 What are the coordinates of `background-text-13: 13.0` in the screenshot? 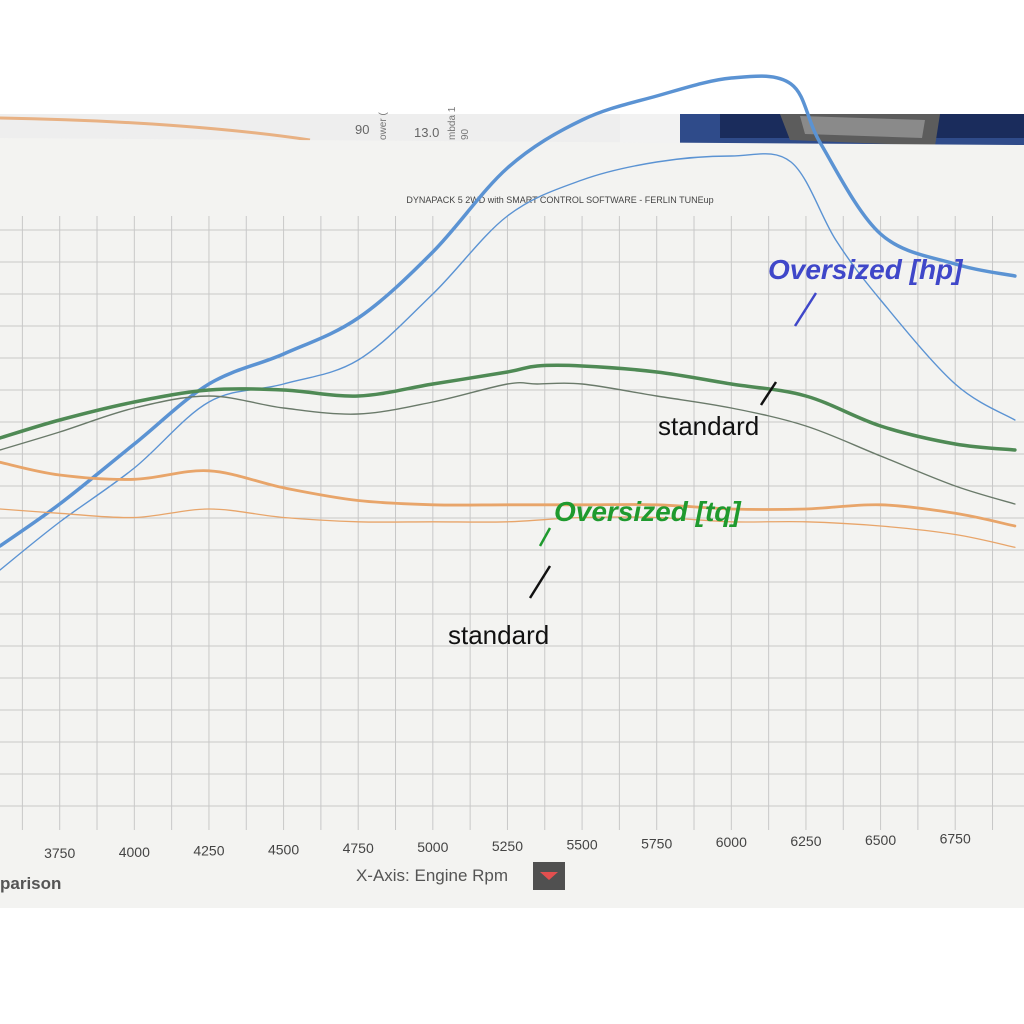 It's located at (426, 132).